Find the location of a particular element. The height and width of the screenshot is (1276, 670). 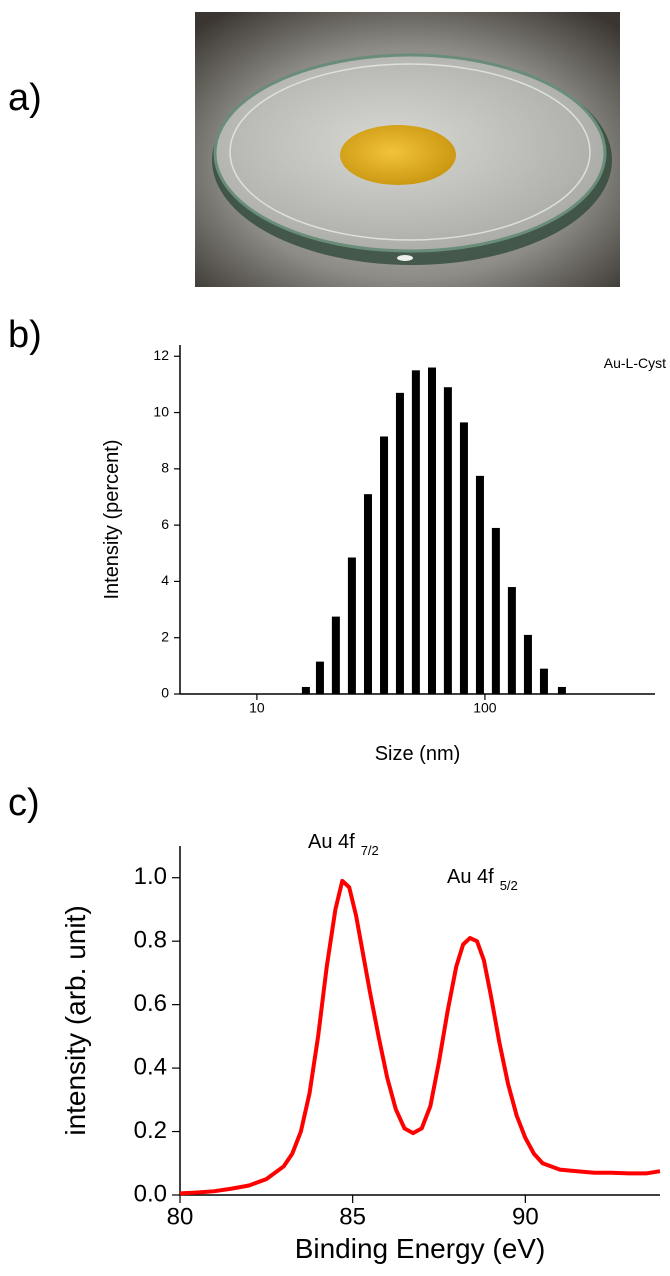

y-axis-label: Intensity (percent) is located at coordinates (112, 519).